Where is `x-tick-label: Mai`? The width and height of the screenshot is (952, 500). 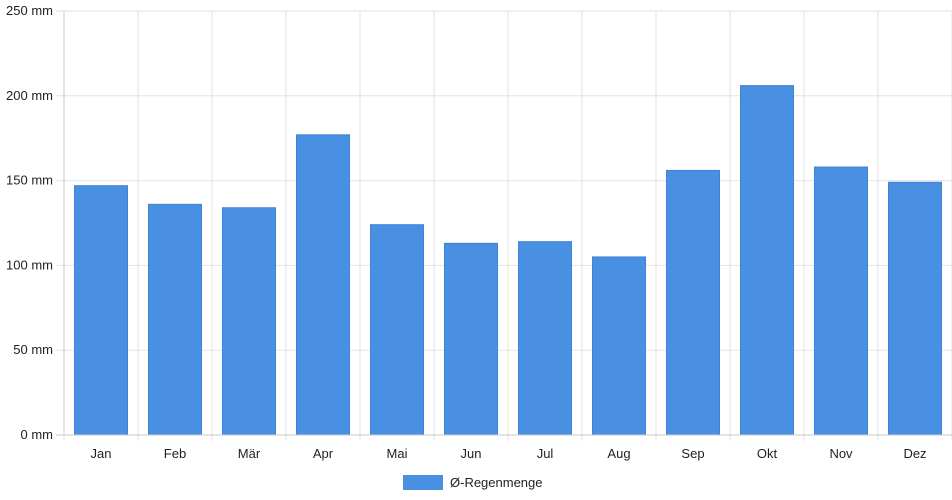 x-tick-label: Mai is located at coordinates (397, 453).